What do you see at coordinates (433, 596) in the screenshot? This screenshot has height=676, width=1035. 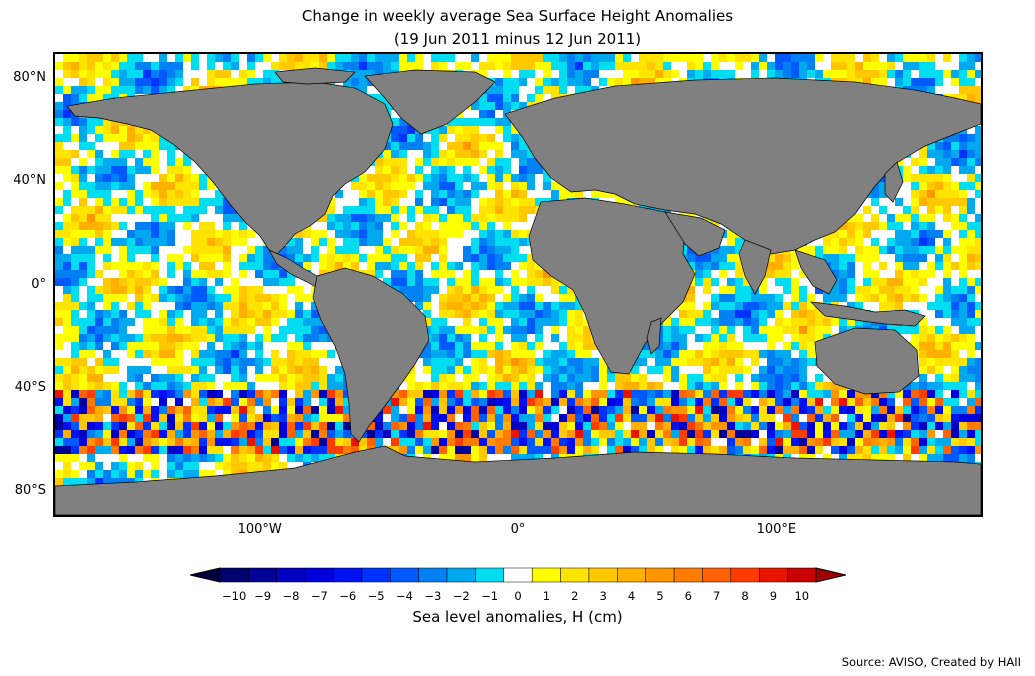 I see `colorbar-tick-label: −3` at bounding box center [433, 596].